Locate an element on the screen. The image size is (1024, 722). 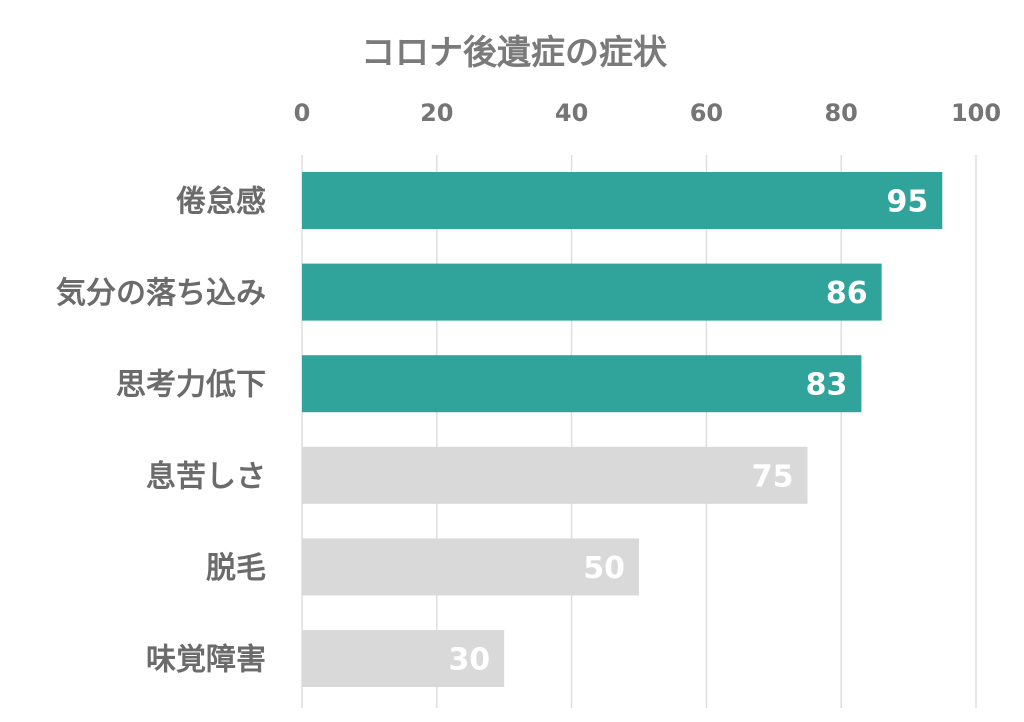
category-label: 脱毛 is located at coordinates (236, 568).